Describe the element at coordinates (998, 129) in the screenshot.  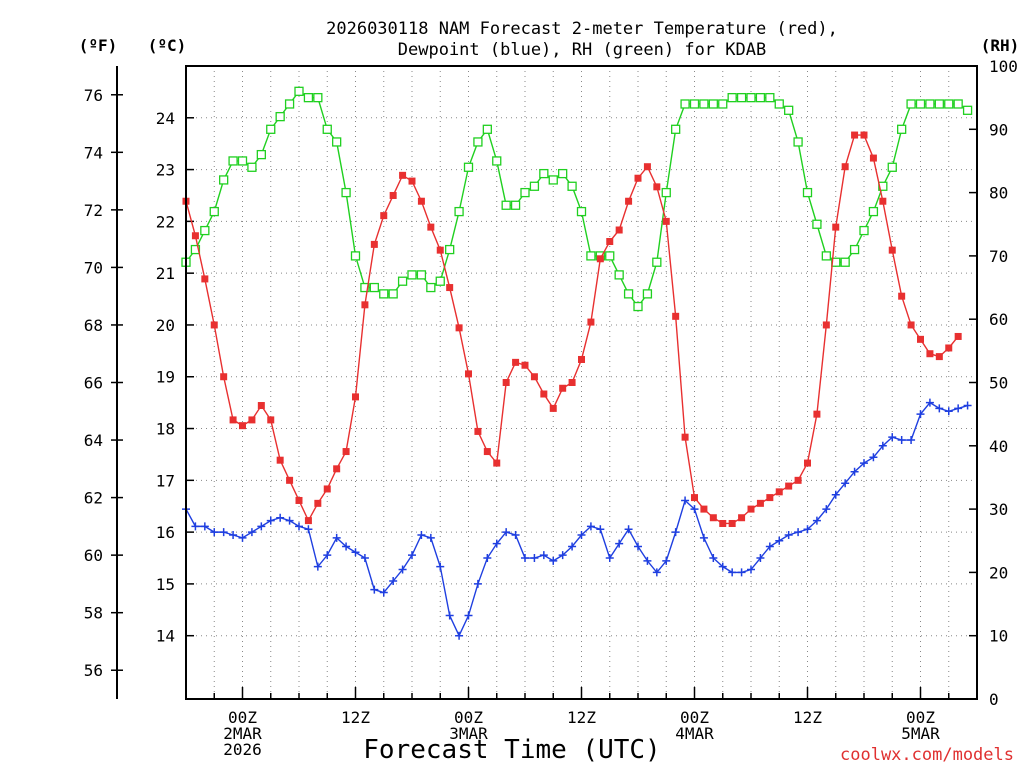
I see `rh-tick-label: 90` at that location.